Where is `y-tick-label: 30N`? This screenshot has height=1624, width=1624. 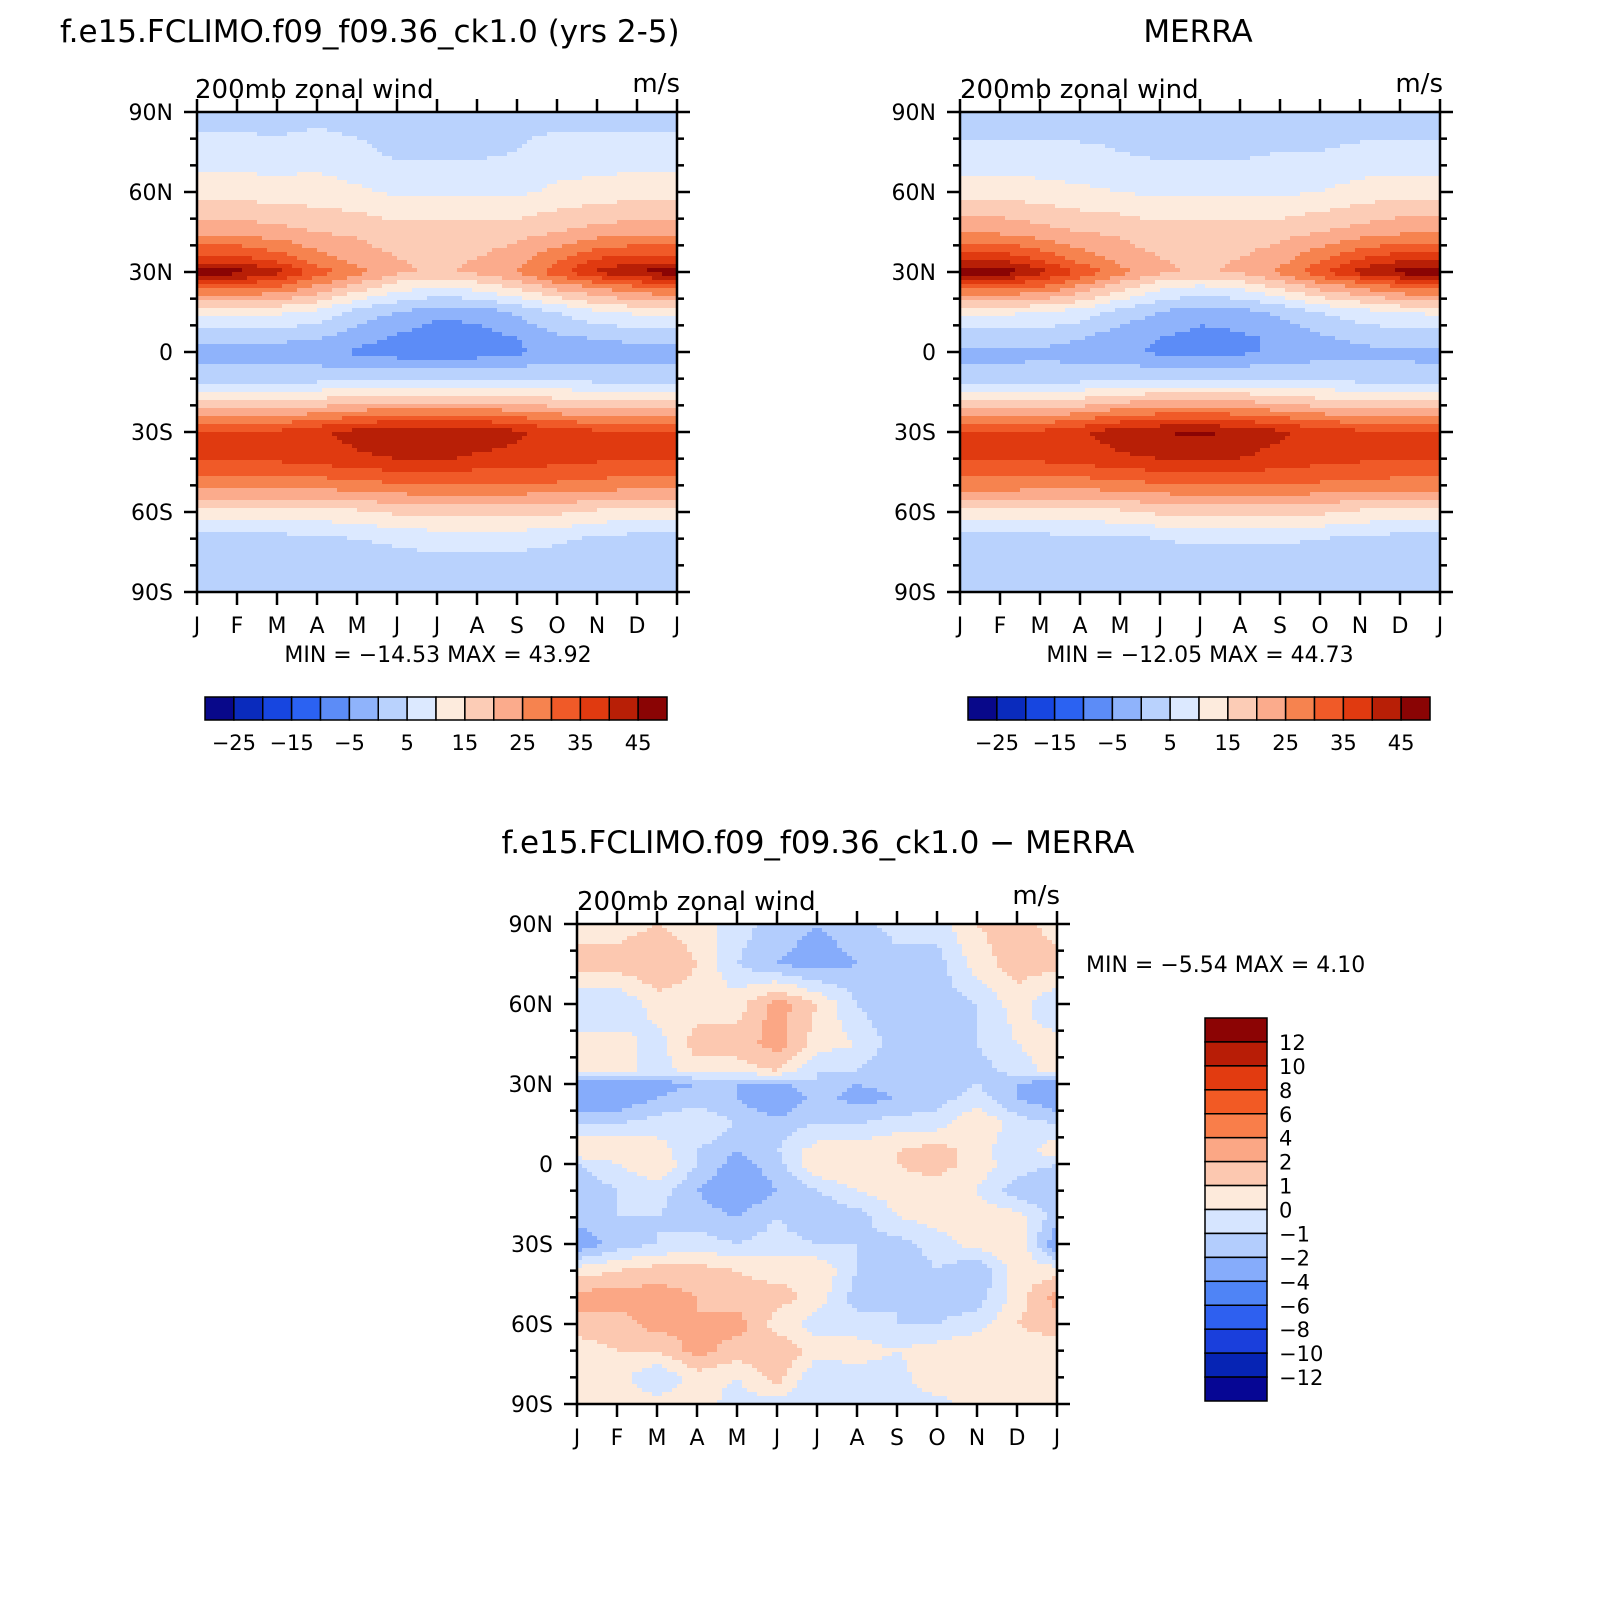
y-tick-label: 30N is located at coordinates (531, 1085).